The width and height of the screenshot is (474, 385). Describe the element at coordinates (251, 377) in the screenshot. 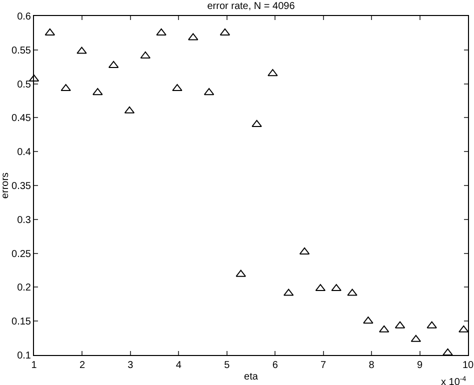

I see `x-axis-title: eta` at that location.